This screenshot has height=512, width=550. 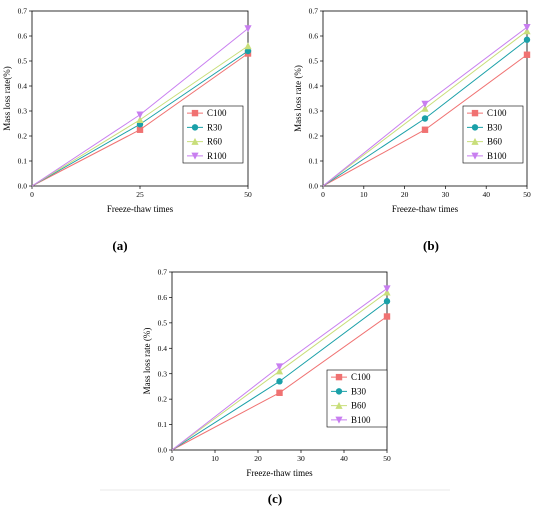 What do you see at coordinates (119, 245) in the screenshot?
I see `panel-caption: (a)` at bounding box center [119, 245].